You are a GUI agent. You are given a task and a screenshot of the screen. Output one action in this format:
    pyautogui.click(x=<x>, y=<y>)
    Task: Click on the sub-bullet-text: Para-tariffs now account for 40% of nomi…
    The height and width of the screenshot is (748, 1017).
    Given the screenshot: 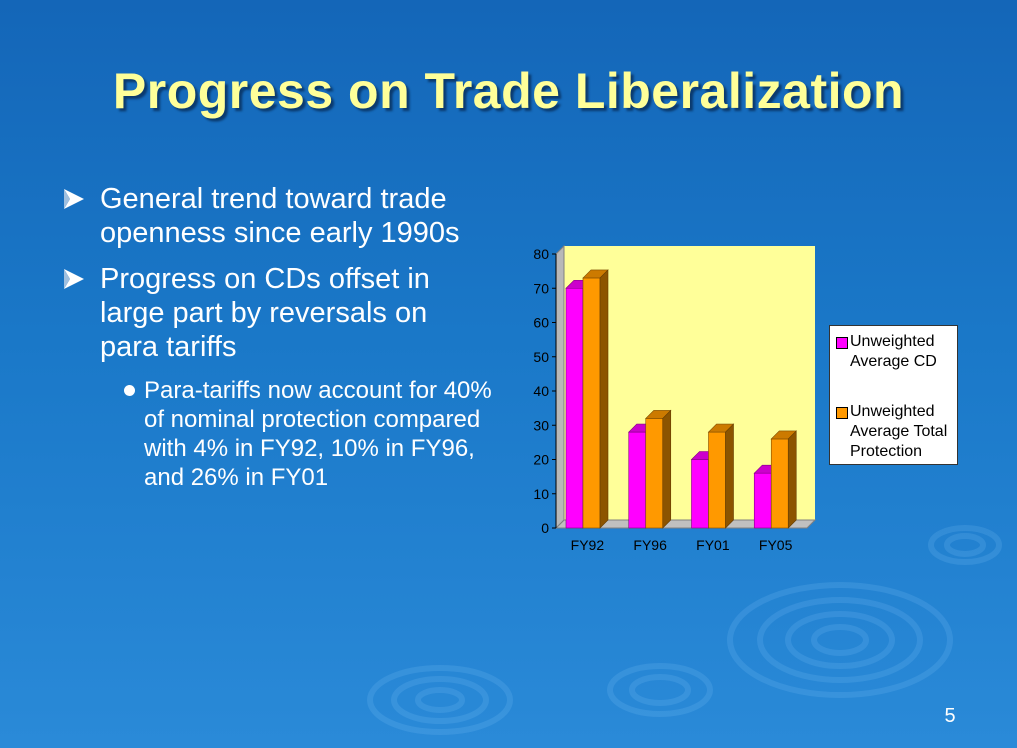 What is the action you would take?
    pyautogui.click(x=318, y=434)
    